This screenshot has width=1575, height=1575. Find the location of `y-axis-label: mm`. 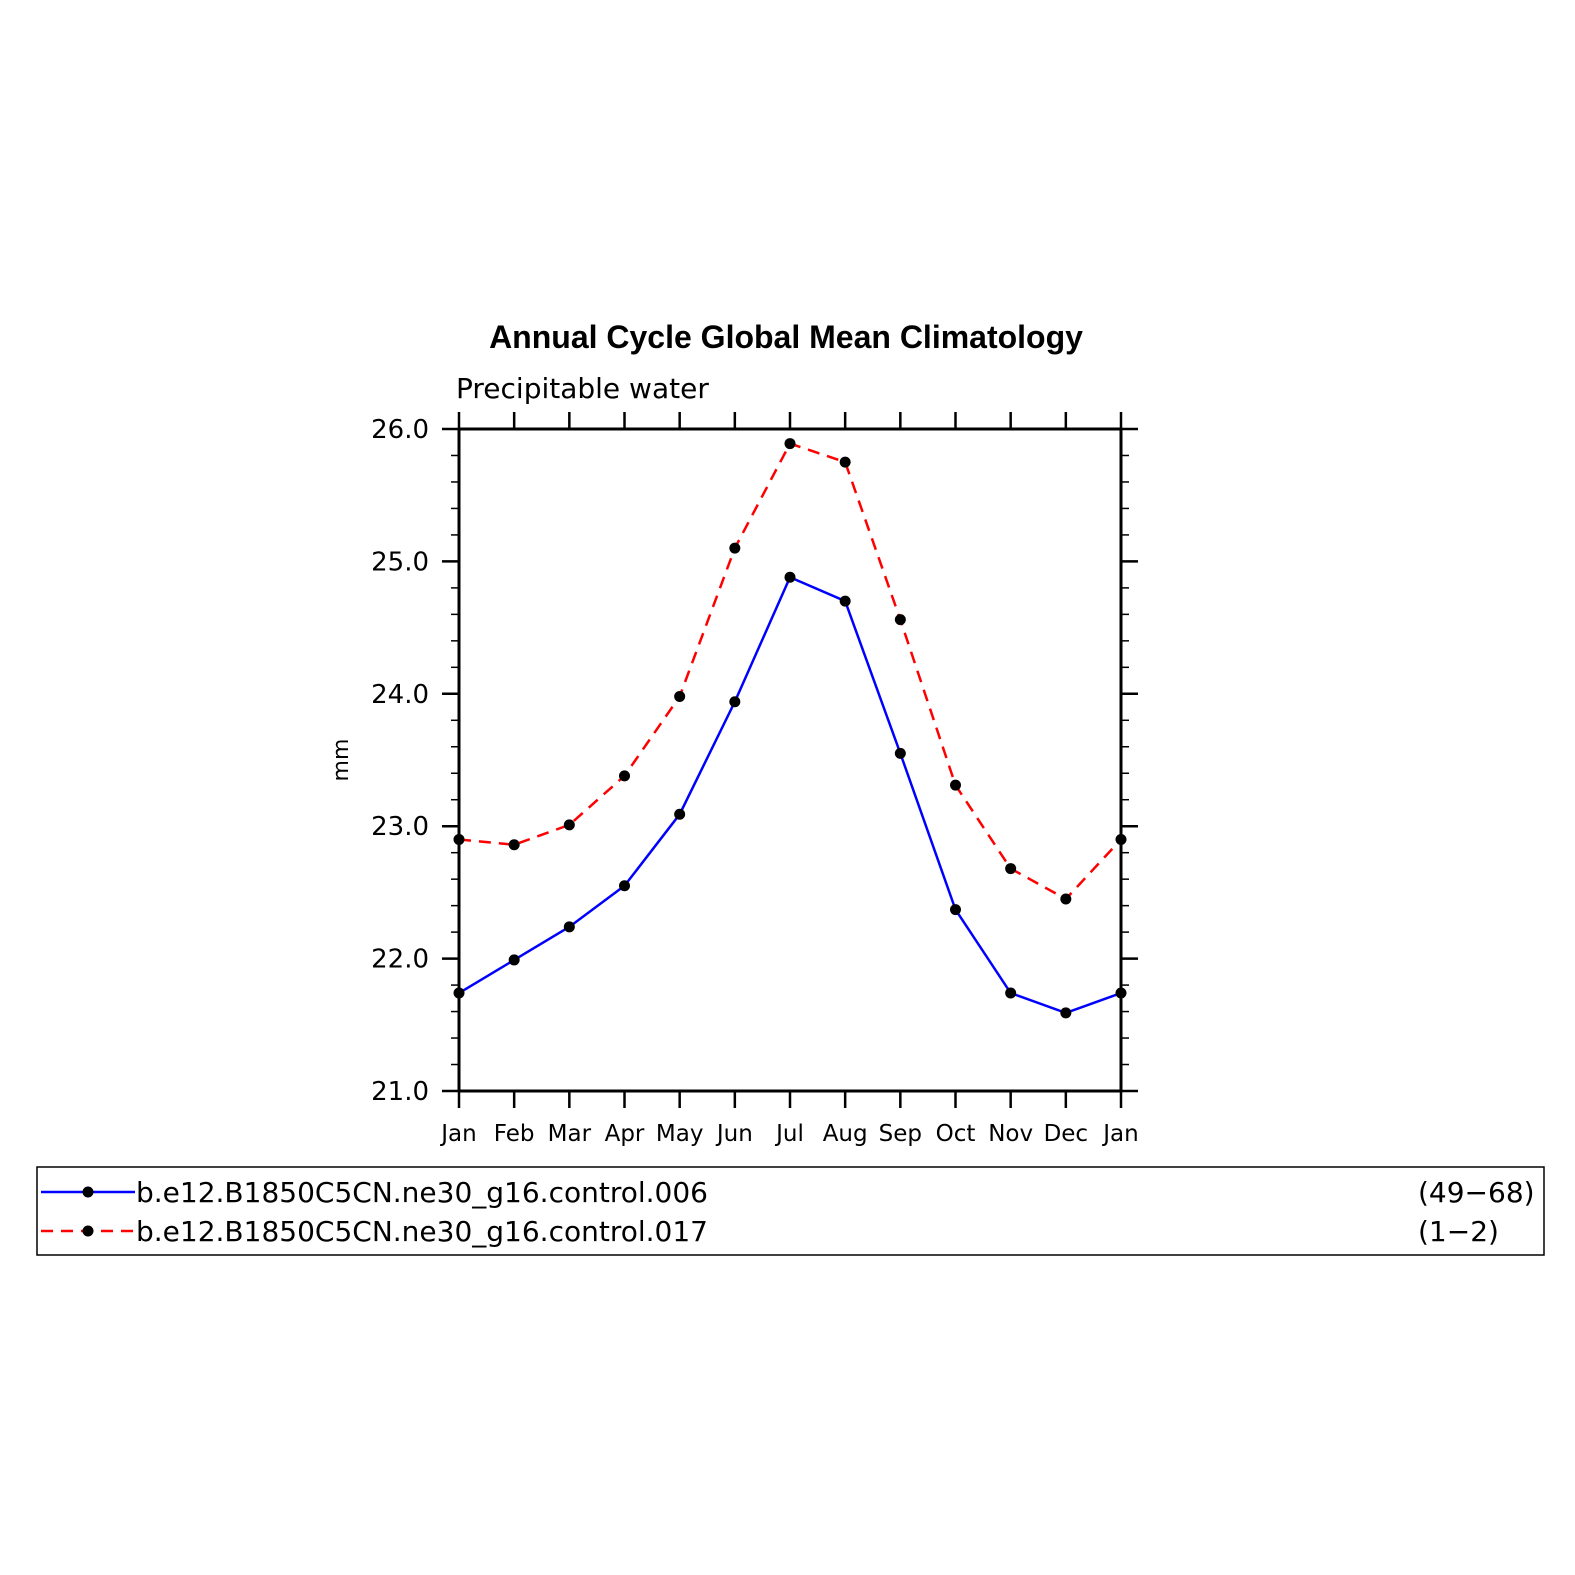

y-axis-label: mm is located at coordinates (341, 760).